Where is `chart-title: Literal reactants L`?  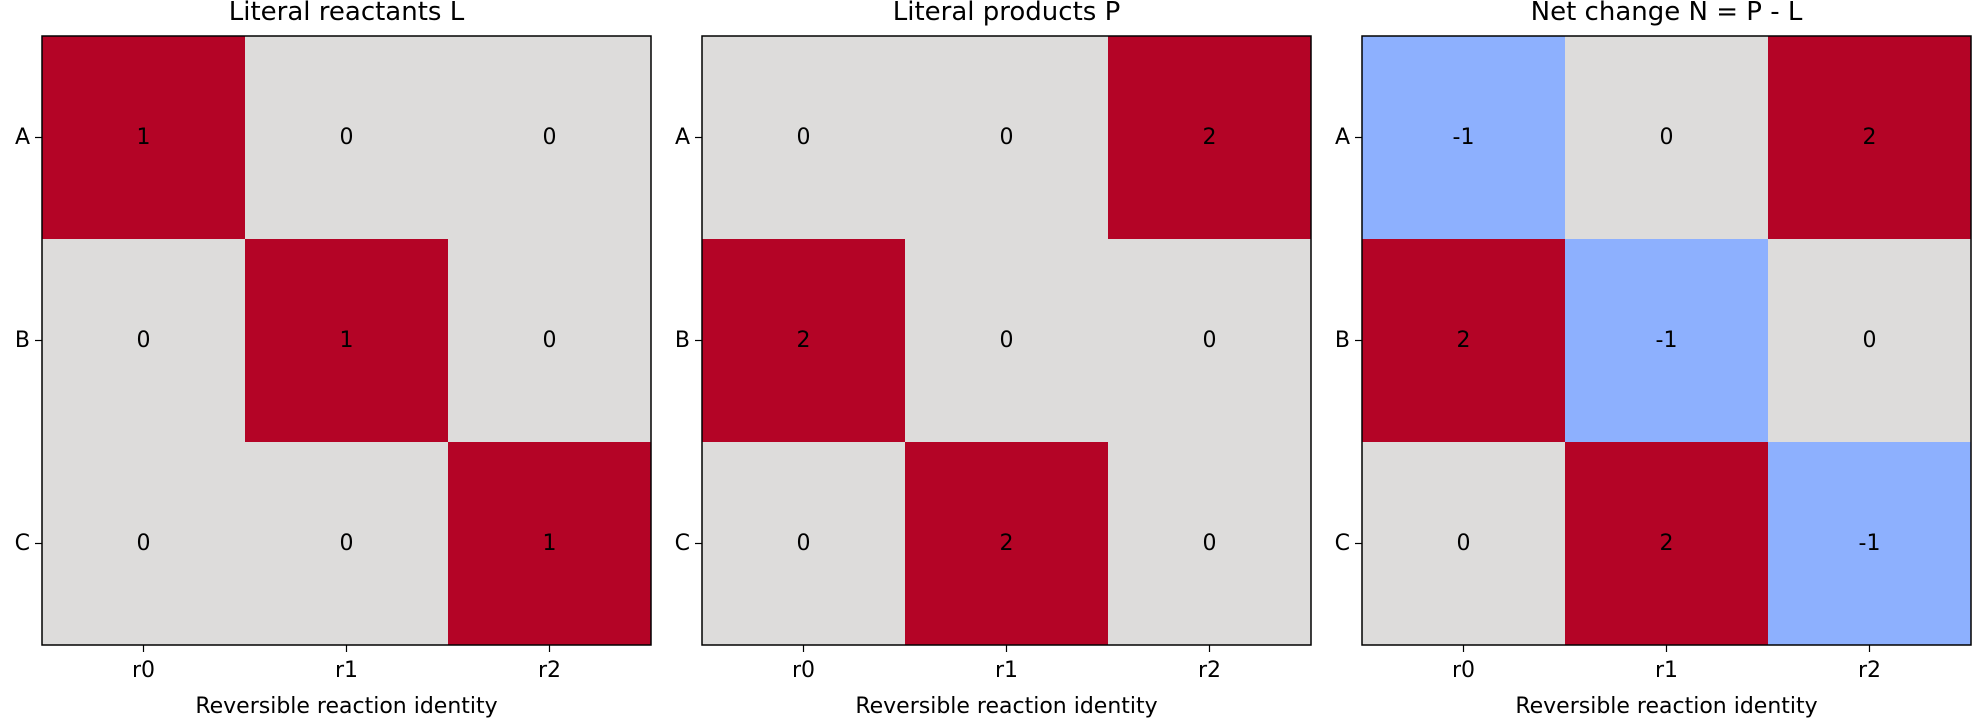
chart-title: Literal reactants L is located at coordinates (347, 13).